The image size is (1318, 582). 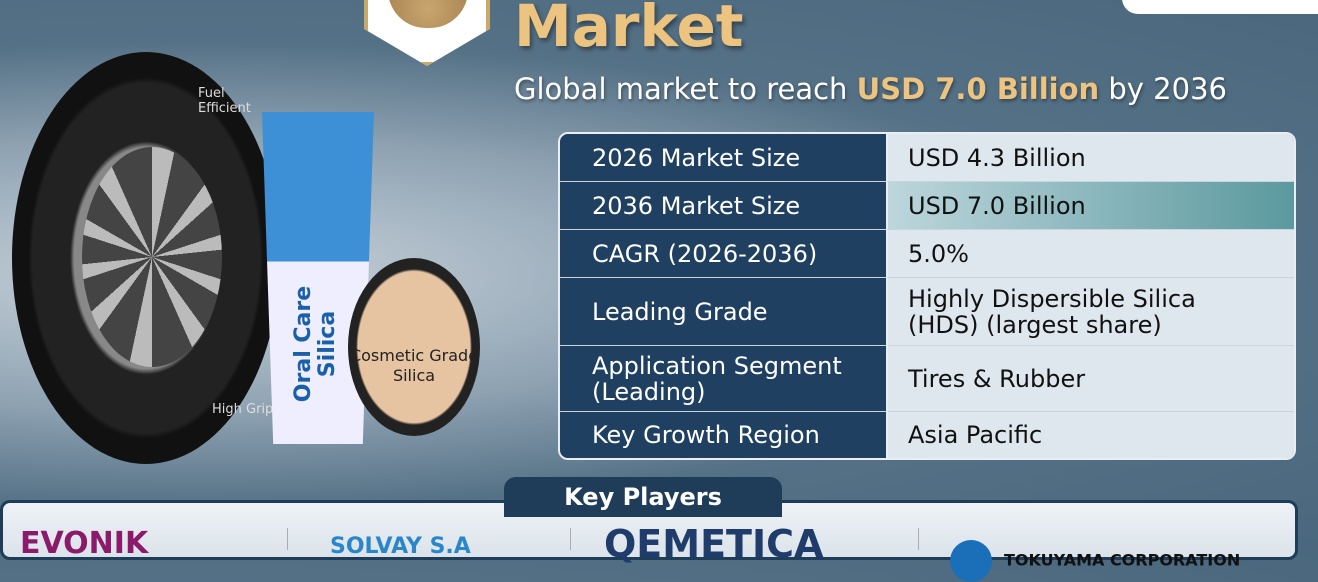 I want to click on row-label: 2026 Market Size, so click(x=724, y=158).